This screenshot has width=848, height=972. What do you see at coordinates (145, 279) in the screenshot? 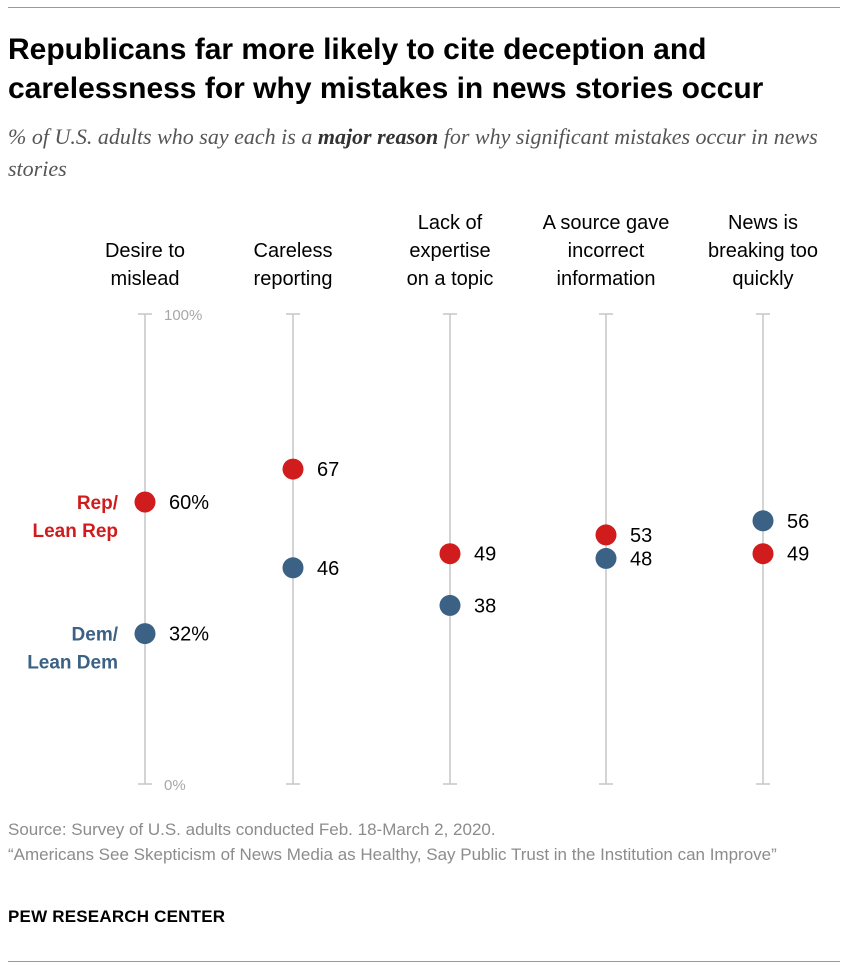
I see `category-label-1-line-2: mislead` at bounding box center [145, 279].